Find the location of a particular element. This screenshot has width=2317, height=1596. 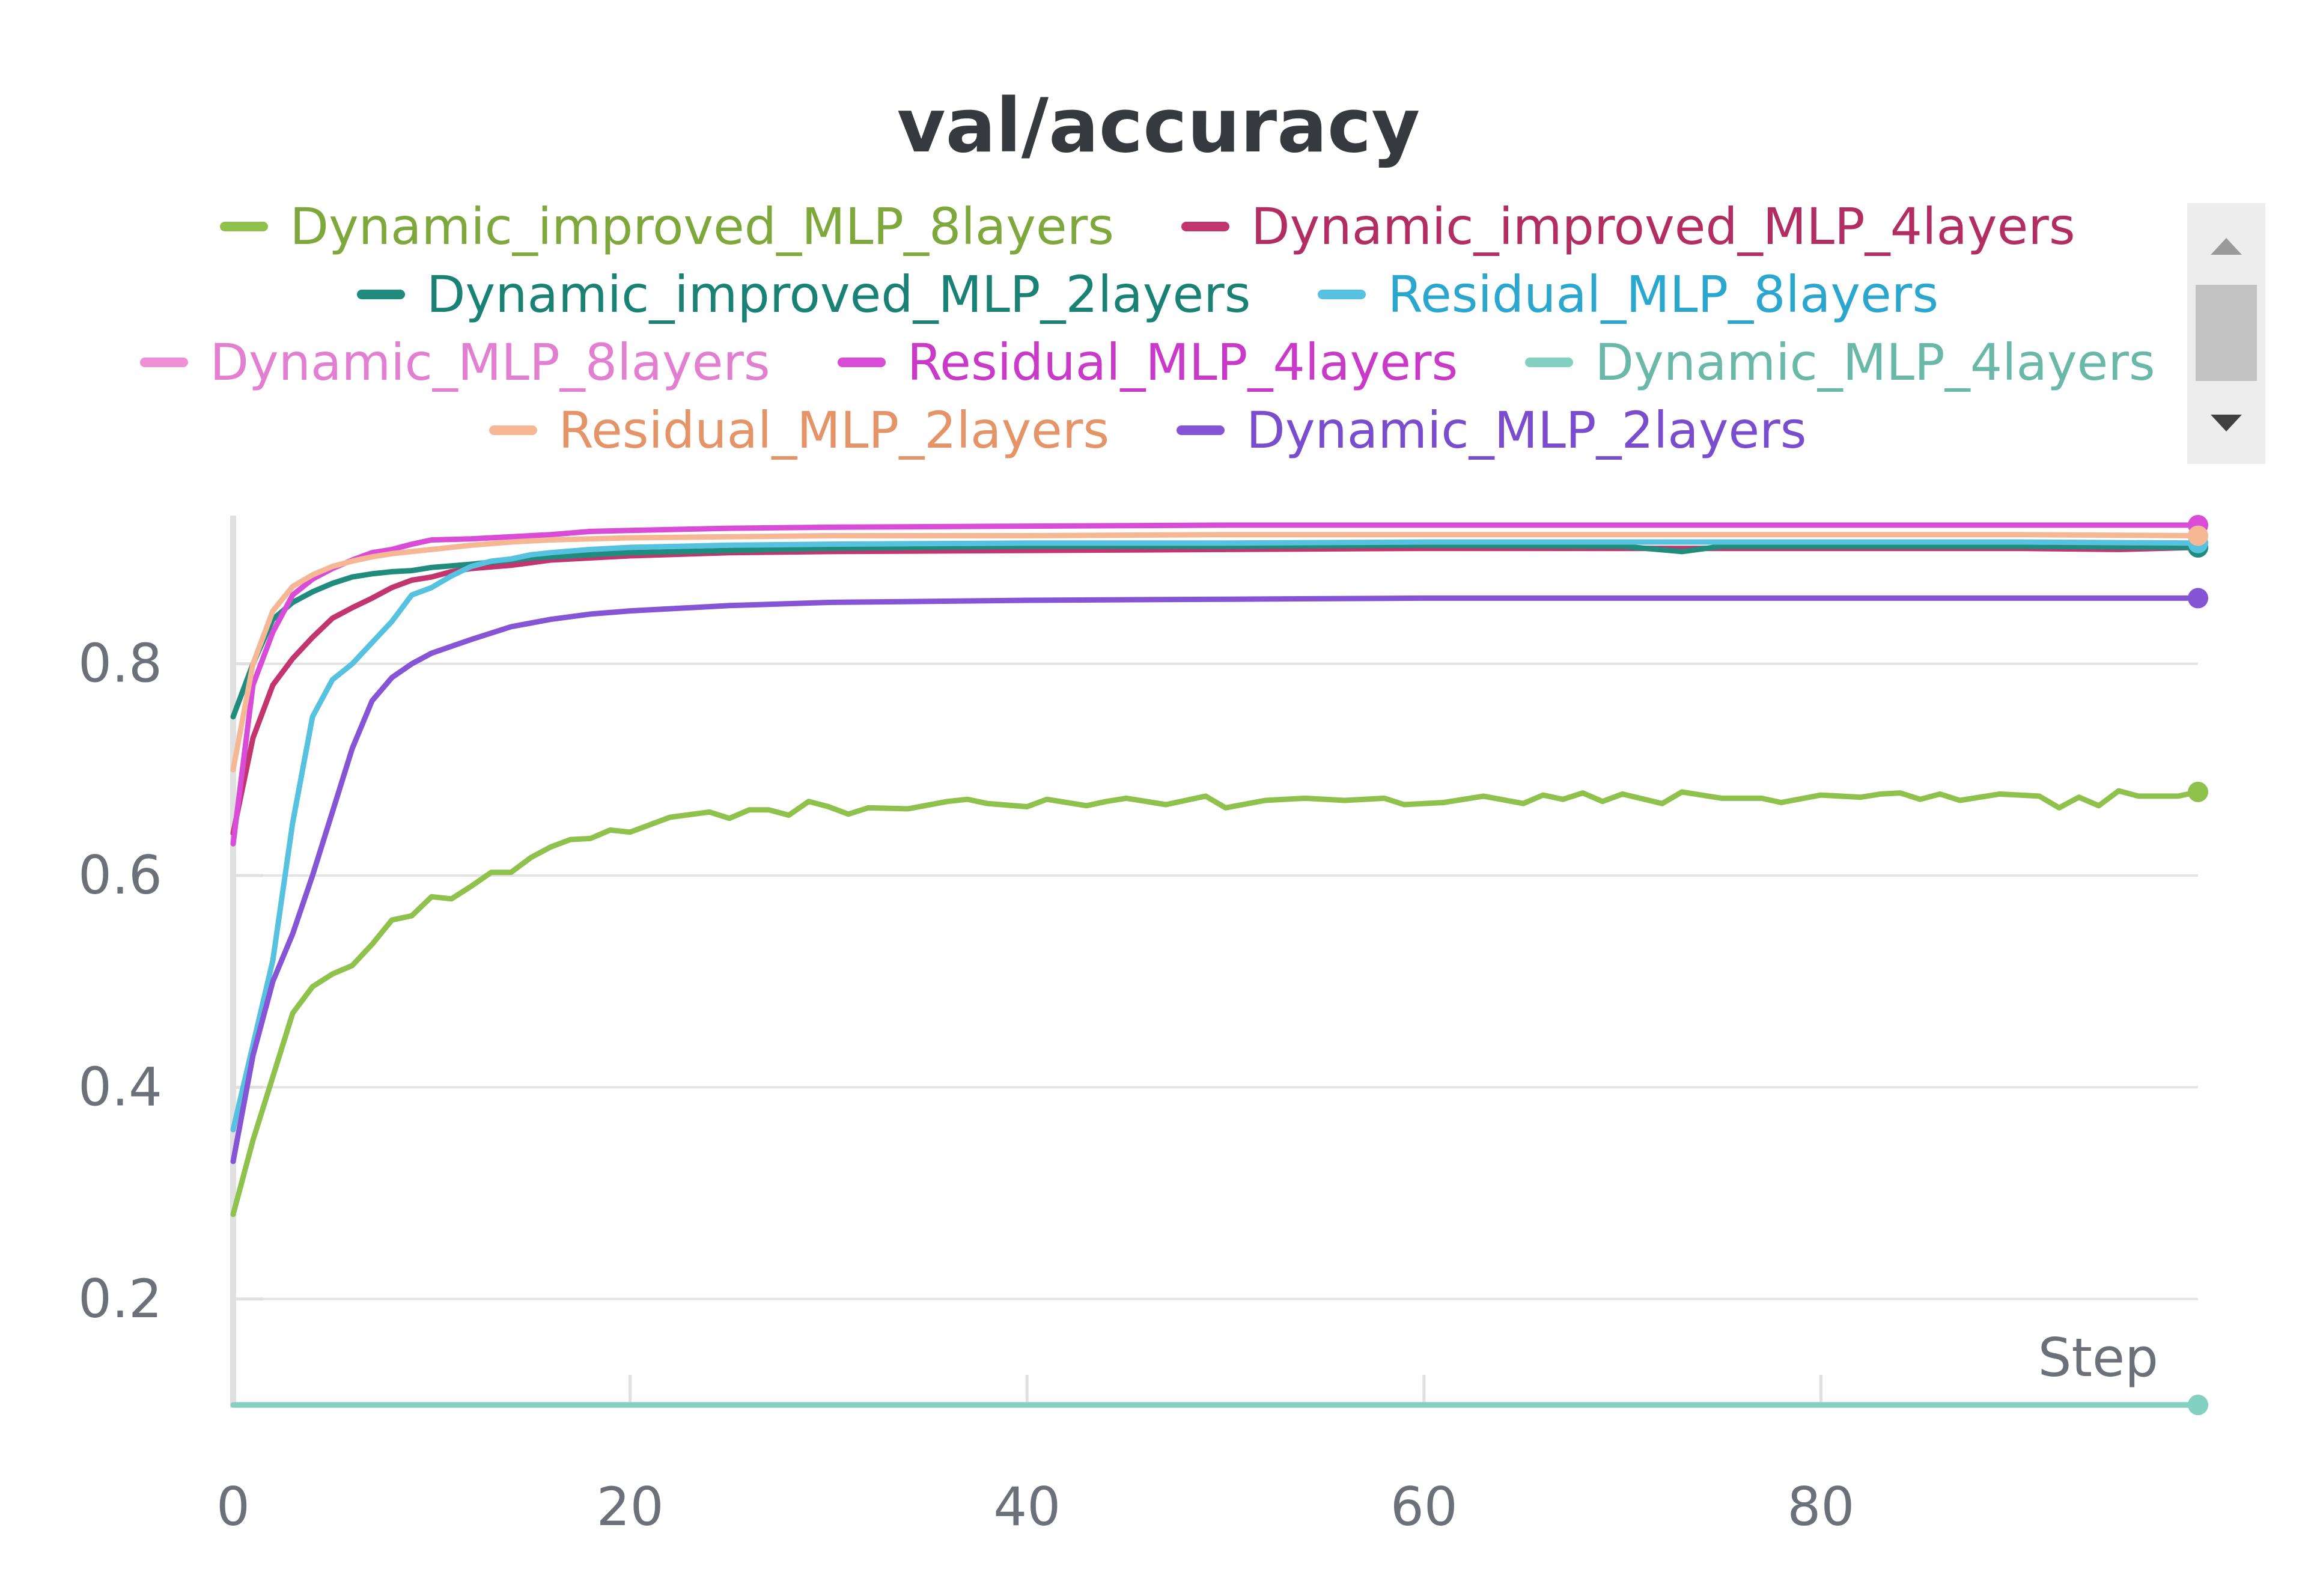

legend-label: Dynamic_improved_MLP_4layers is located at coordinates (1663, 226).